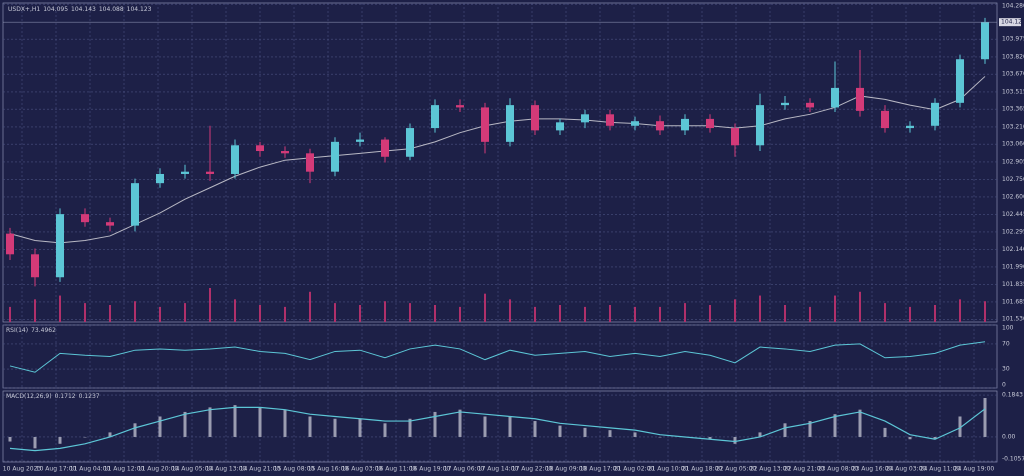  I want to click on y-tick-label: 101.685, so click(1013, 301).